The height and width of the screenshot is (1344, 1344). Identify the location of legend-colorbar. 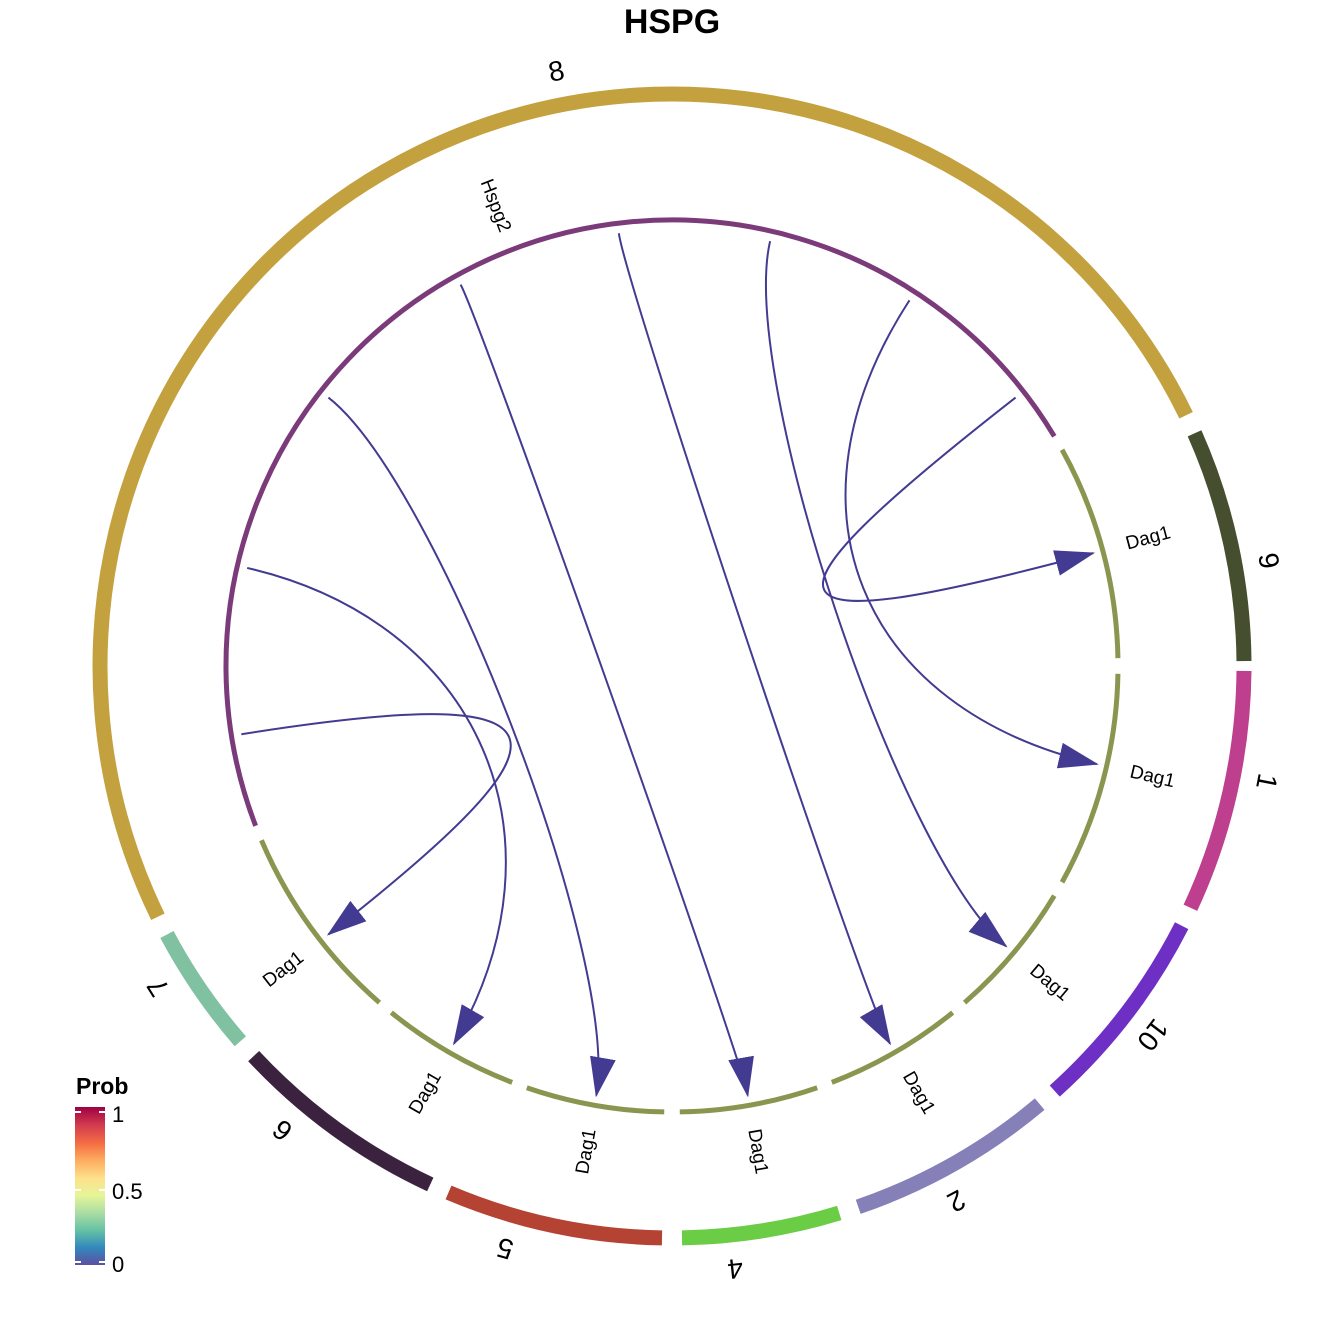
(90, 1186).